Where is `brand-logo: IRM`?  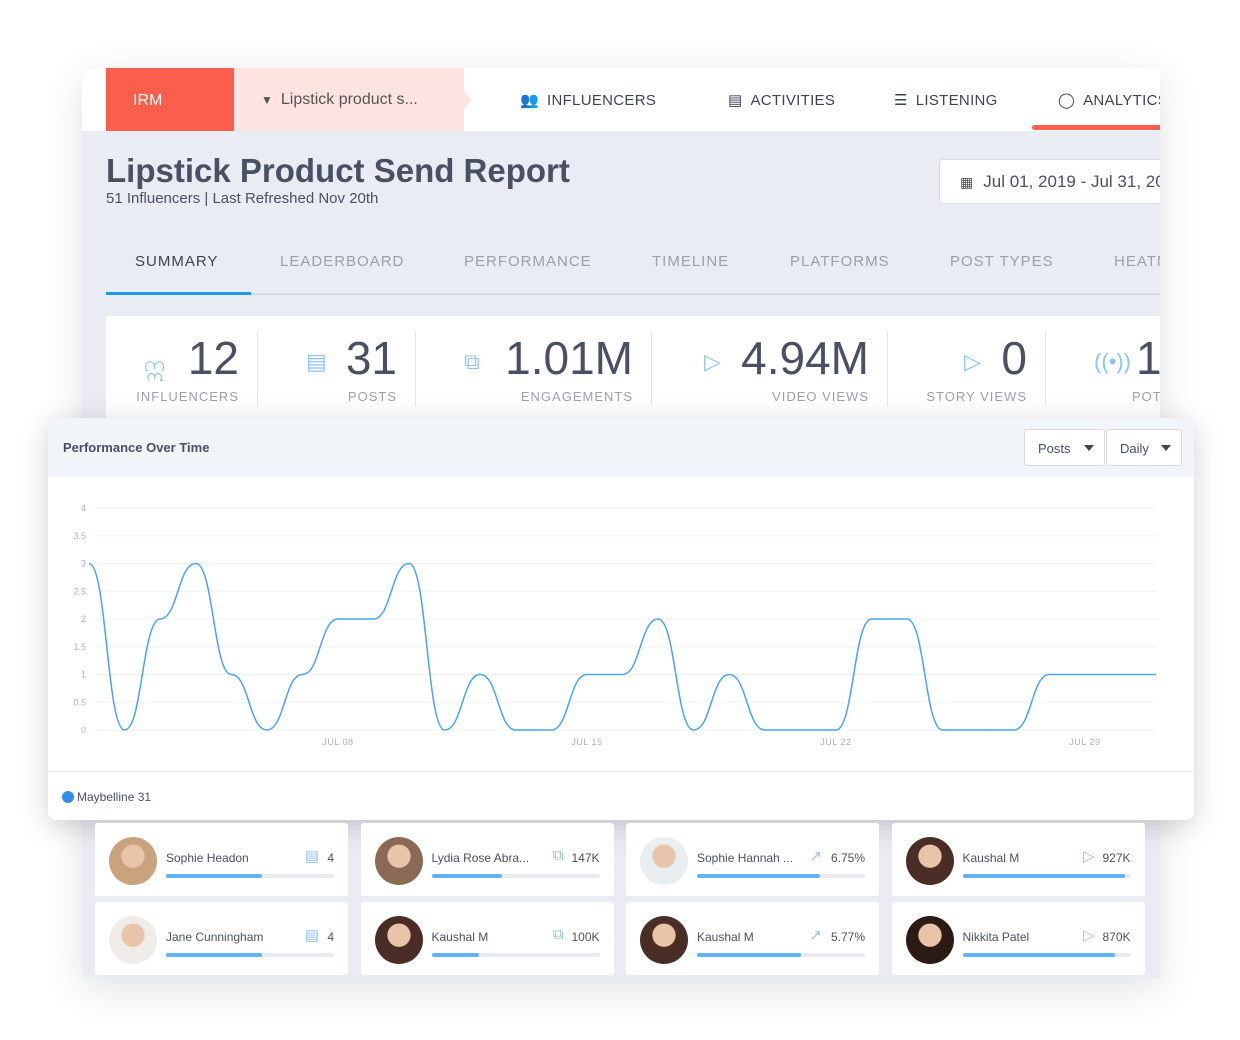
brand-logo: IRM is located at coordinates (174, 99).